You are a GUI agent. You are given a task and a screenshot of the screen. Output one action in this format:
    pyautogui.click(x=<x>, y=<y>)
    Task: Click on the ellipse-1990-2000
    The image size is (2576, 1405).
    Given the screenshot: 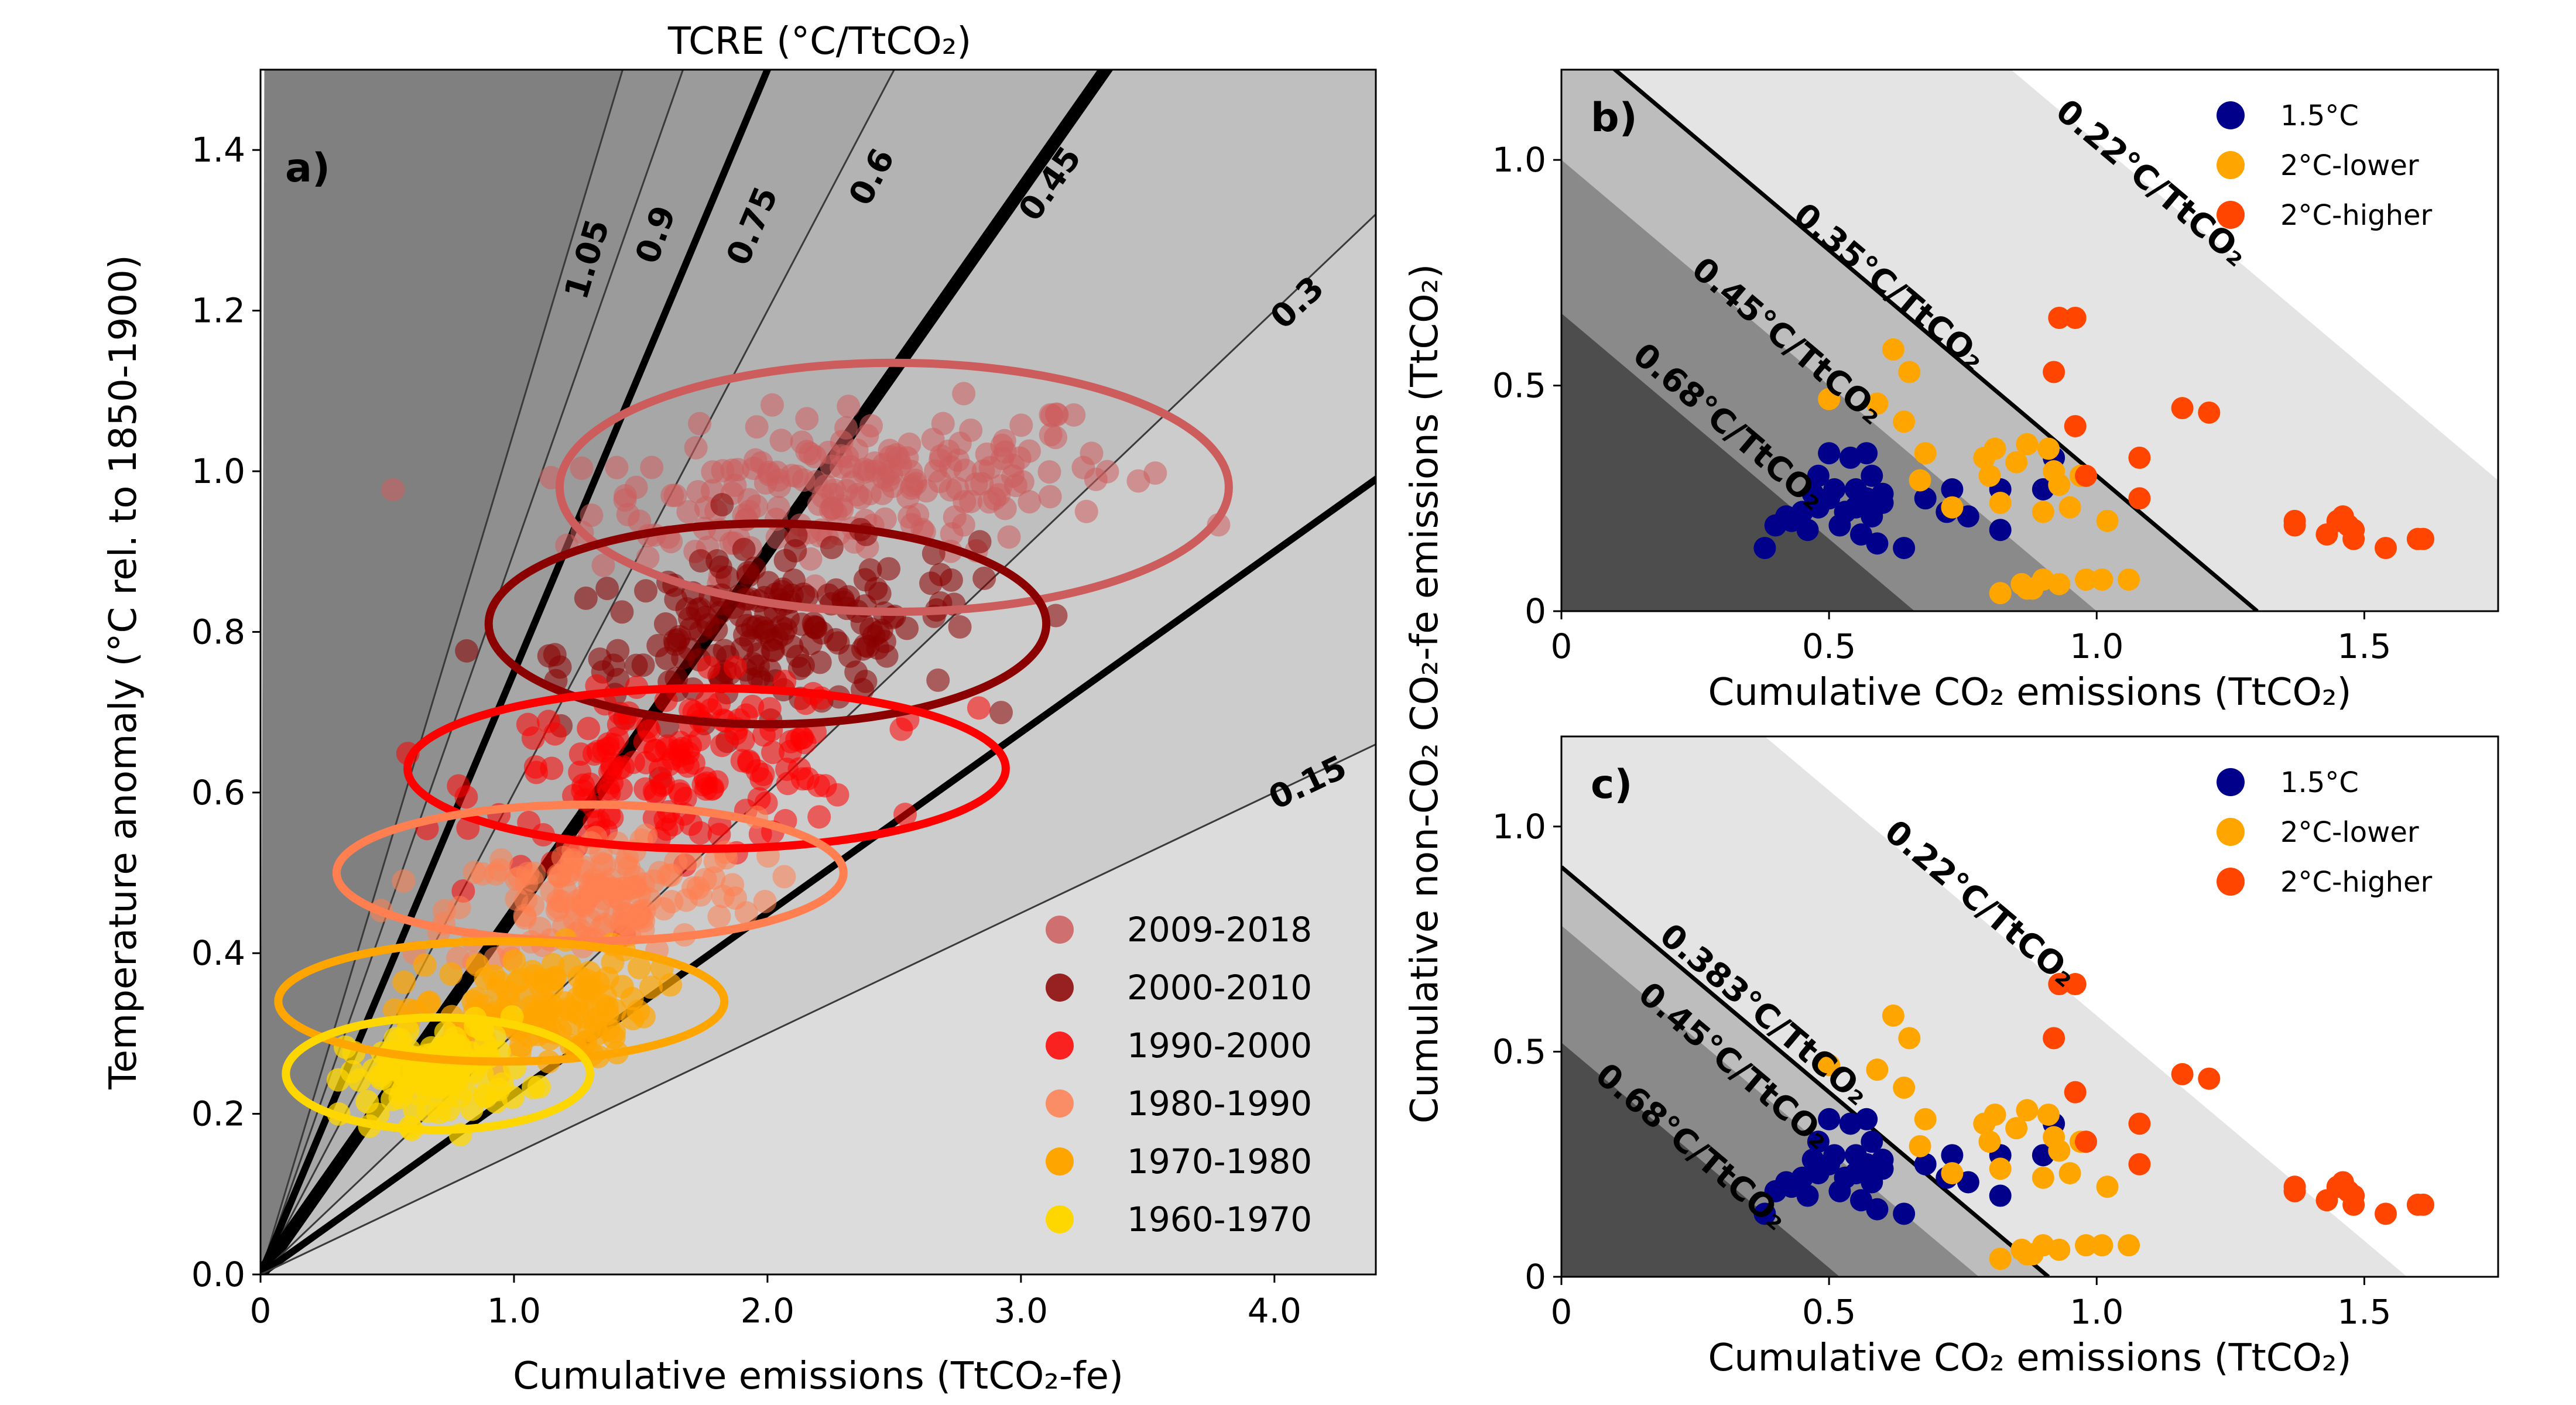 What is the action you would take?
    pyautogui.click(x=706, y=768)
    